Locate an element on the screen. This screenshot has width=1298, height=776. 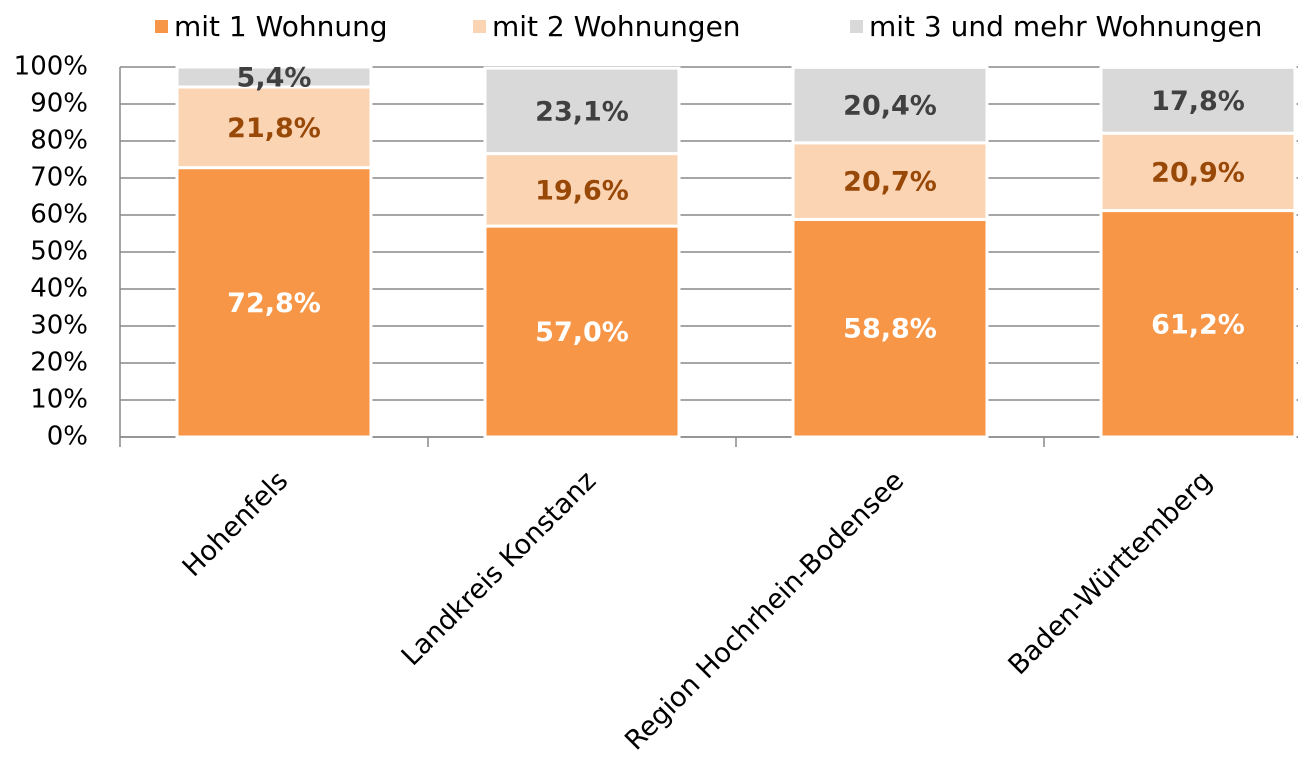
data-label: 61,2% is located at coordinates (1198, 324).